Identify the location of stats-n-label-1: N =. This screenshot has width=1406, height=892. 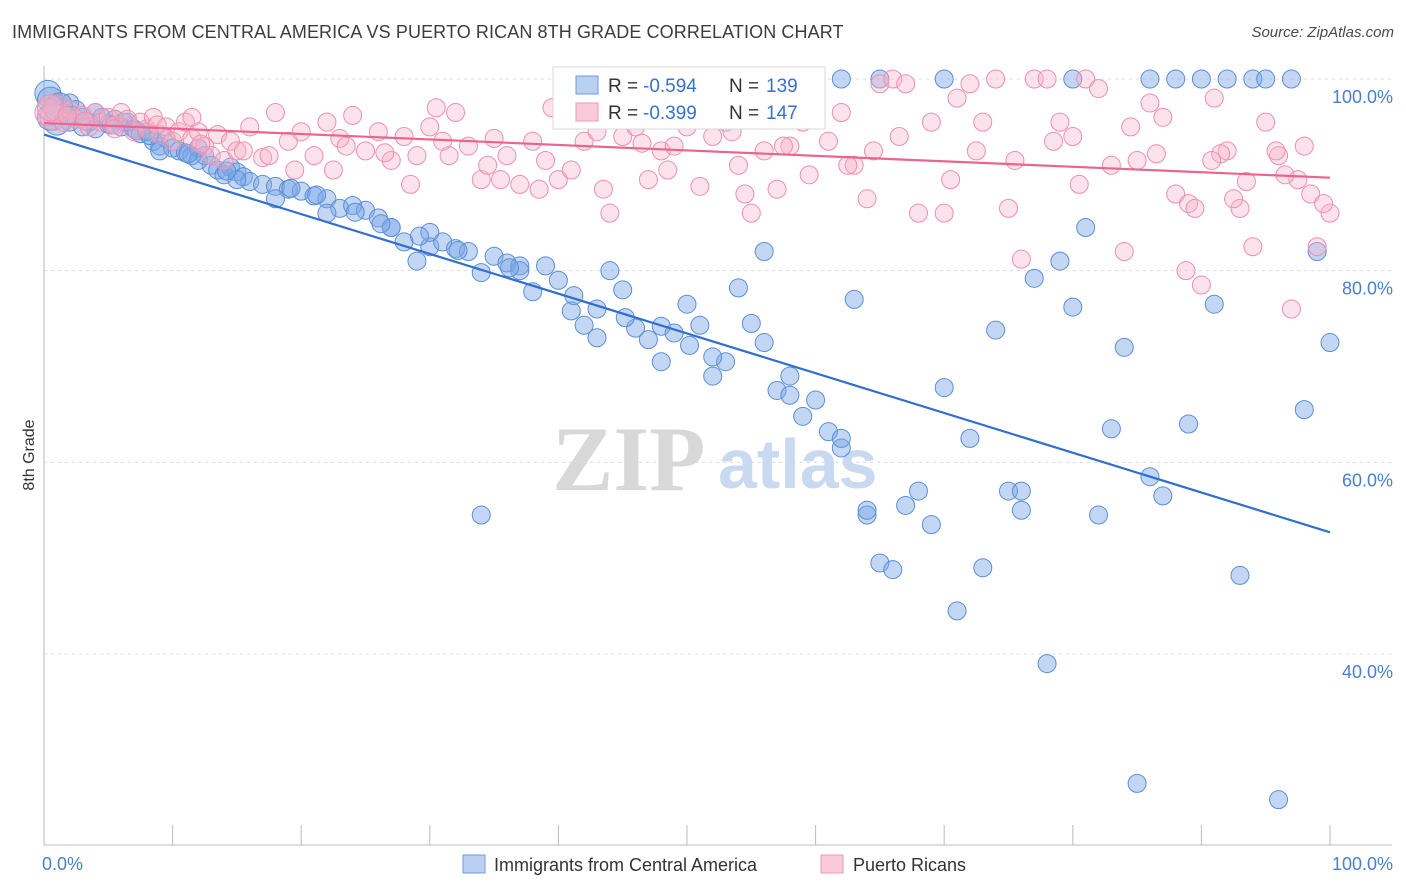
(744, 113).